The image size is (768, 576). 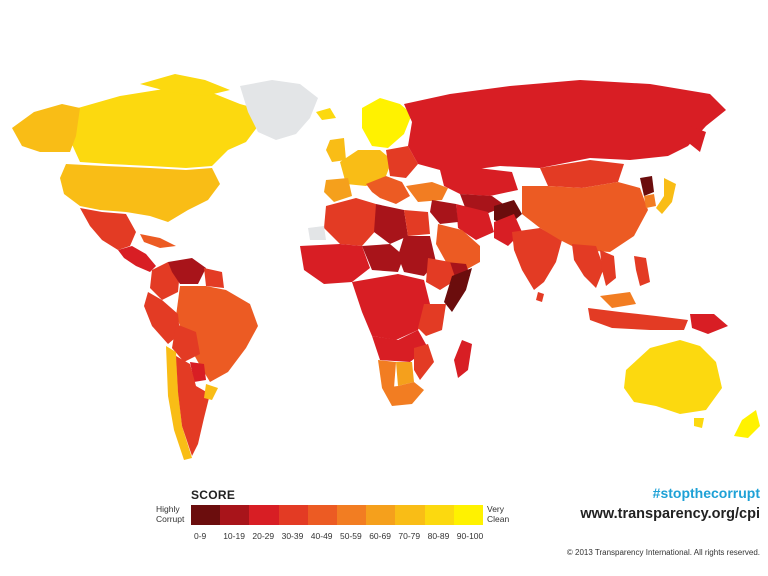 What do you see at coordinates (444, 212) in the screenshot?
I see `region-iraq-syria` at bounding box center [444, 212].